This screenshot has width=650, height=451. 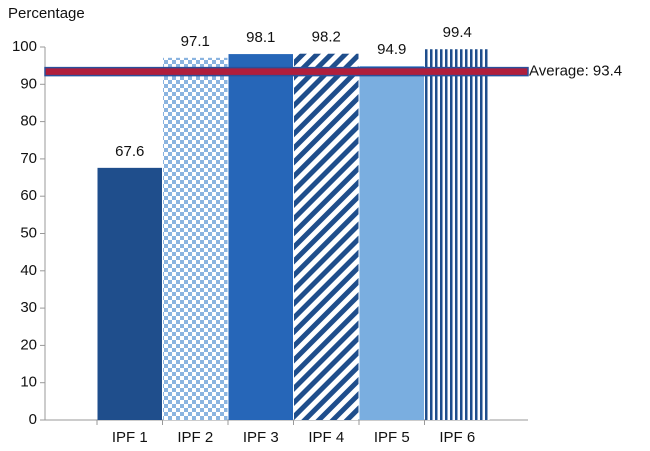 What do you see at coordinates (28, 344) in the screenshot?
I see `y-tick-label: 20` at bounding box center [28, 344].